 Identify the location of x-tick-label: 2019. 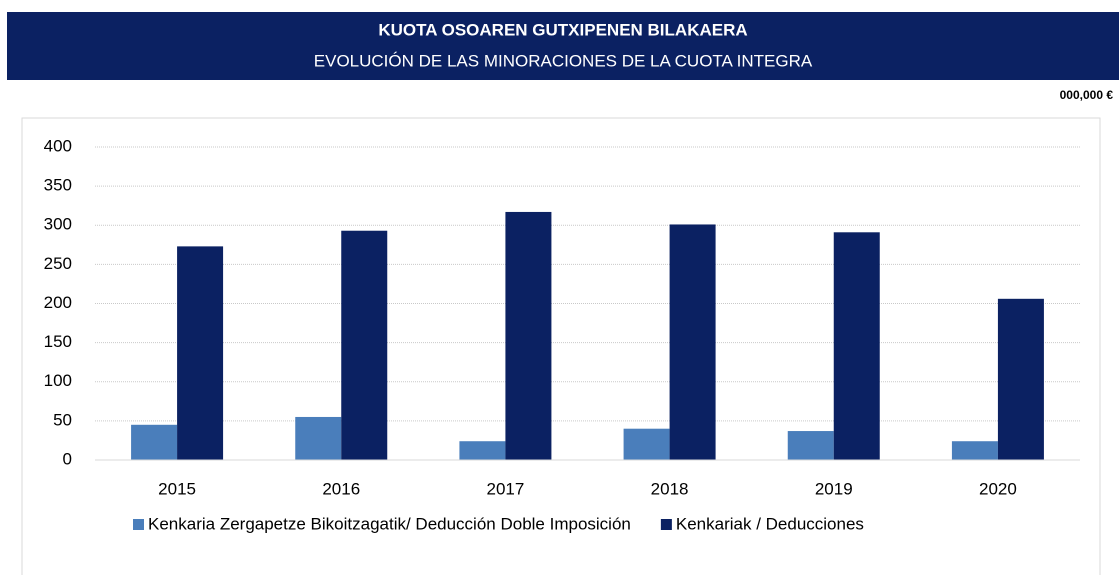
(834, 488).